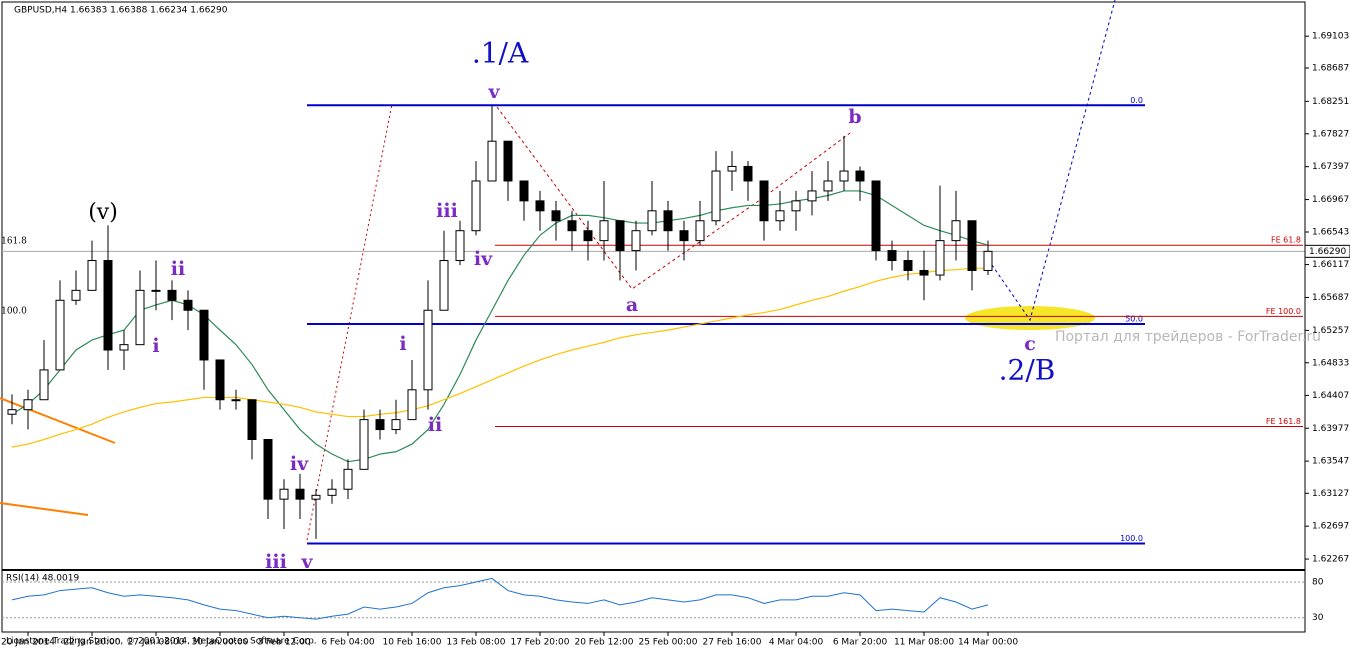 The height and width of the screenshot is (650, 1350). I want to click on x-tick-label: 13 Feb 08:00, so click(475, 643).